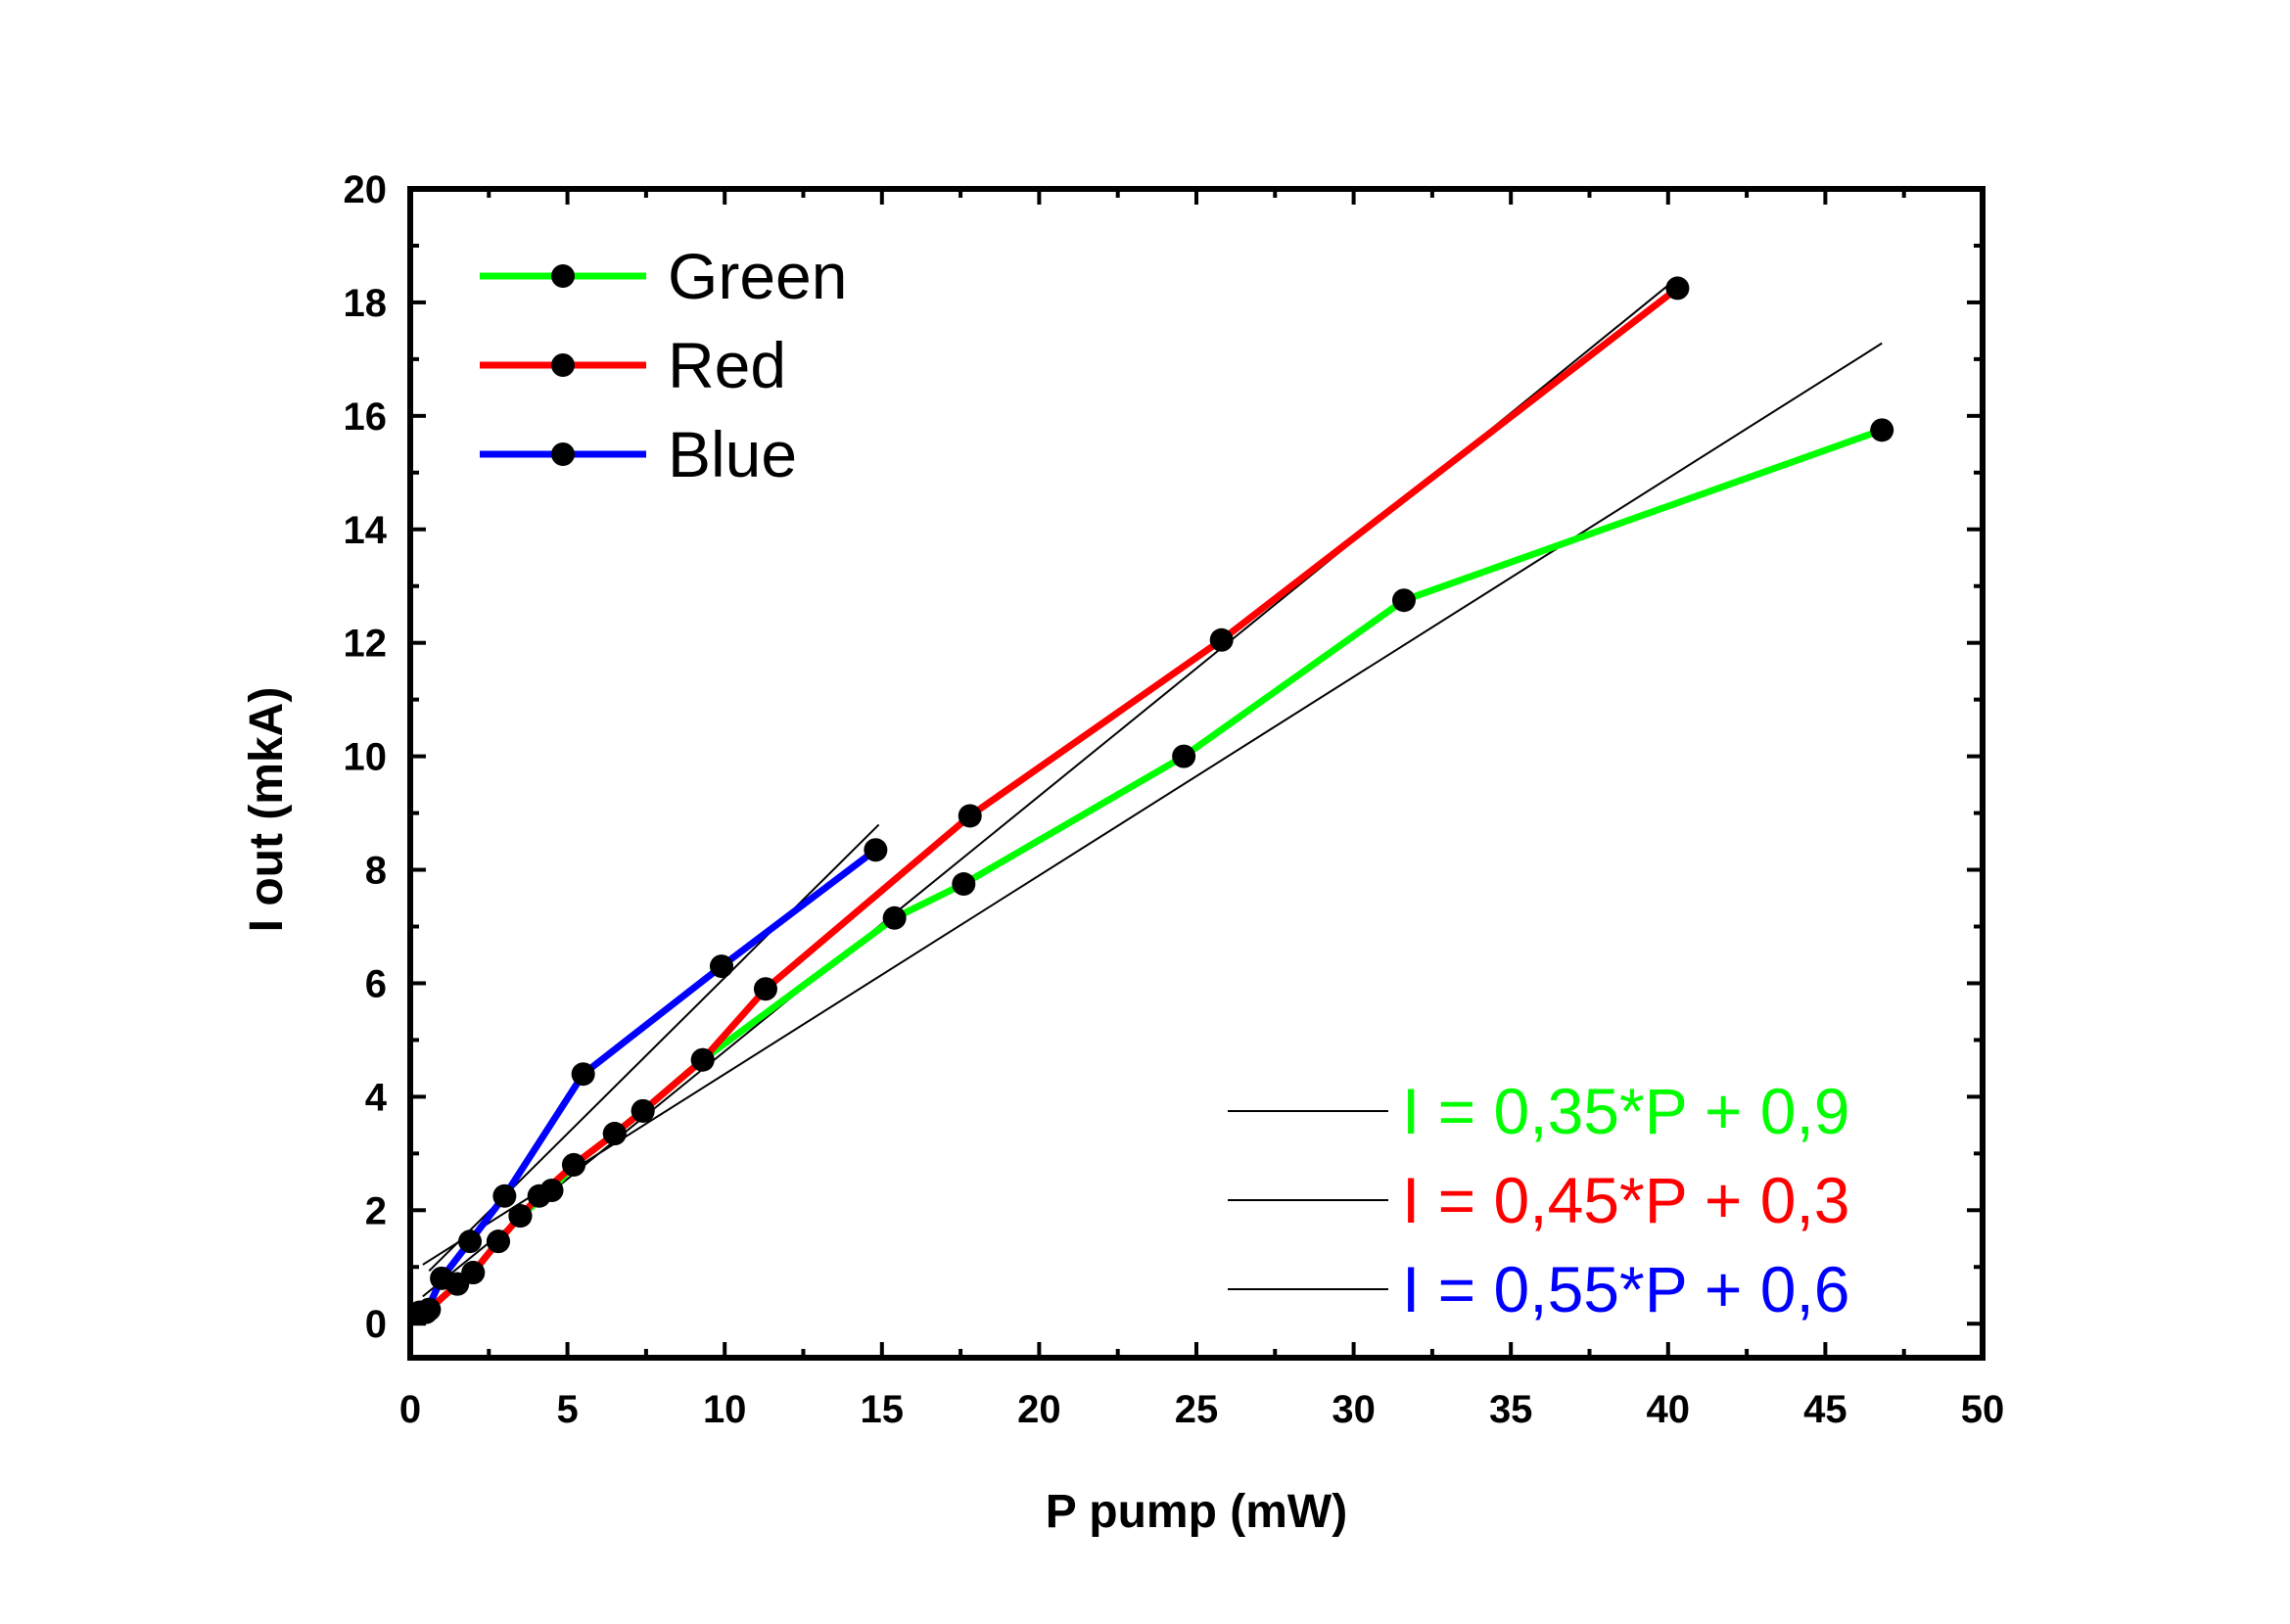  What do you see at coordinates (1669, 1409) in the screenshot?
I see `x-tick-label: 40` at bounding box center [1669, 1409].